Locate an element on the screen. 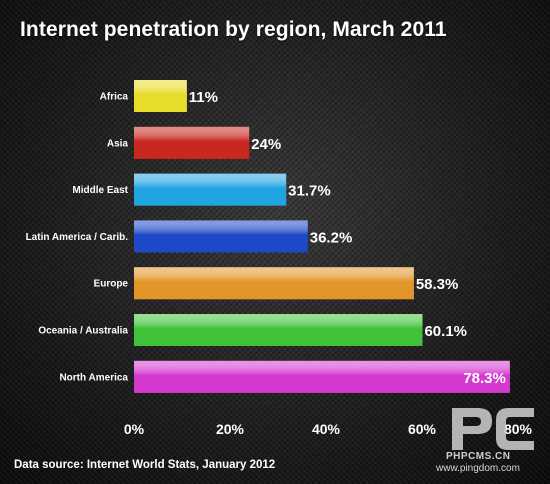 The width and height of the screenshot is (550, 484). phpcms-logo-watermark is located at coordinates (493, 429).